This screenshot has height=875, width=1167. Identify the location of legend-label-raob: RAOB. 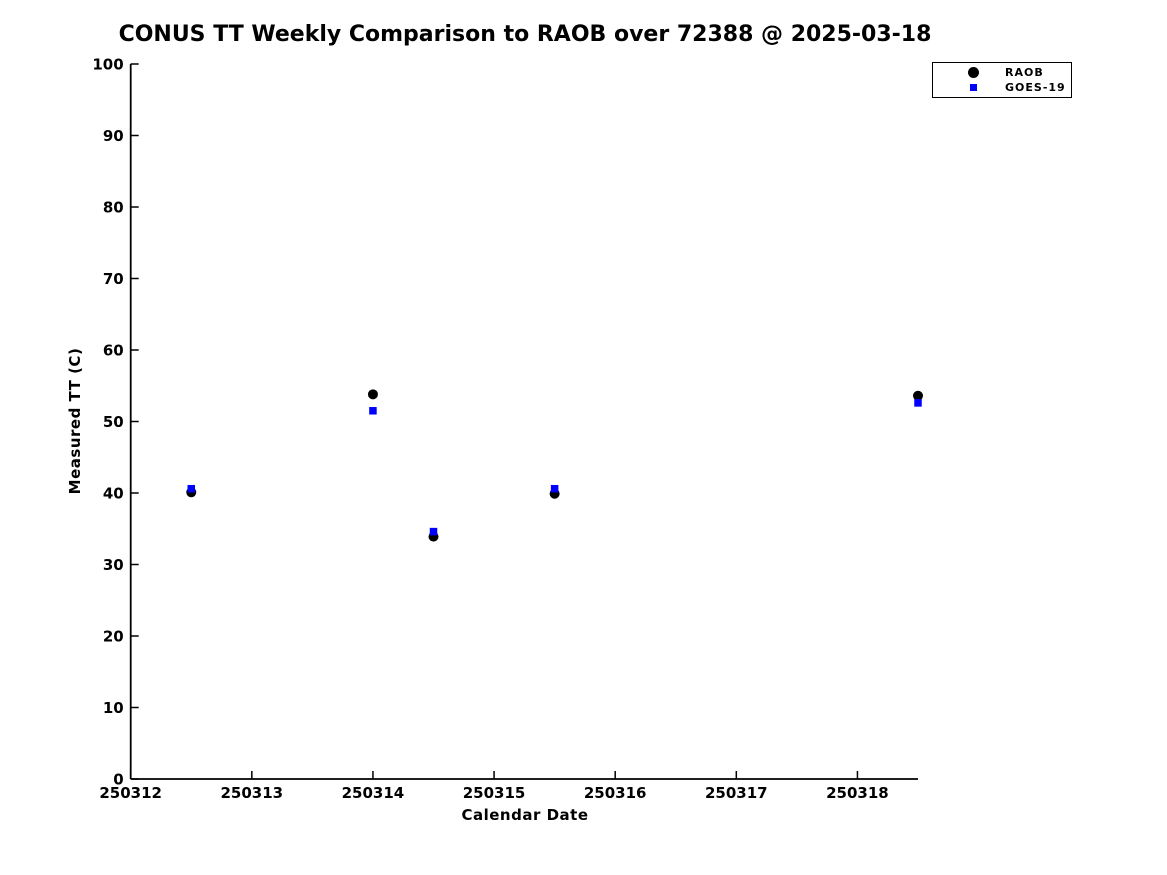
(1024, 72).